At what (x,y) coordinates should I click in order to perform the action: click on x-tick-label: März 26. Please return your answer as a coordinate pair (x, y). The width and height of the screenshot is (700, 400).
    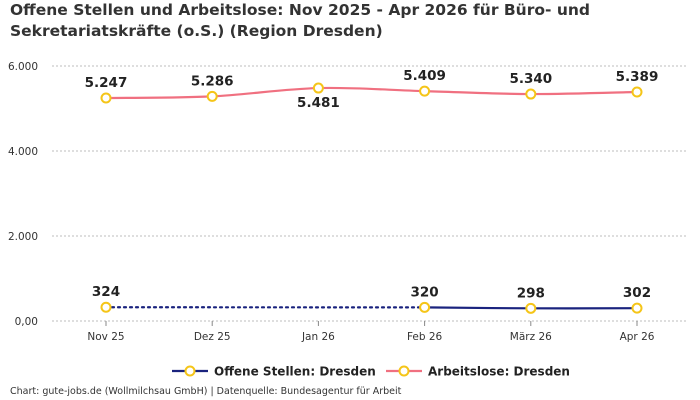
    Looking at the image, I should click on (531, 337).